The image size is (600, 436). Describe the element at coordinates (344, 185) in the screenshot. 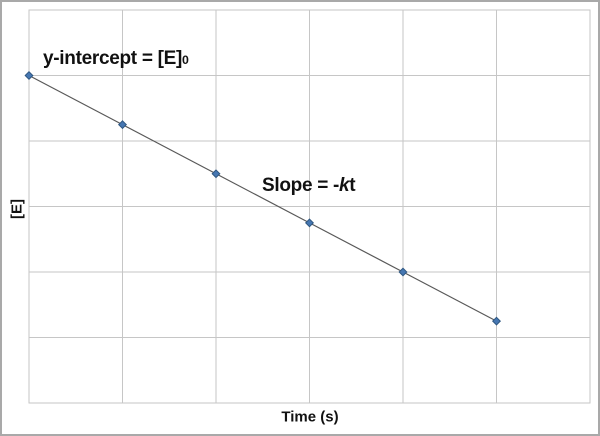

I see `slope-annotation-k-italic: k` at that location.